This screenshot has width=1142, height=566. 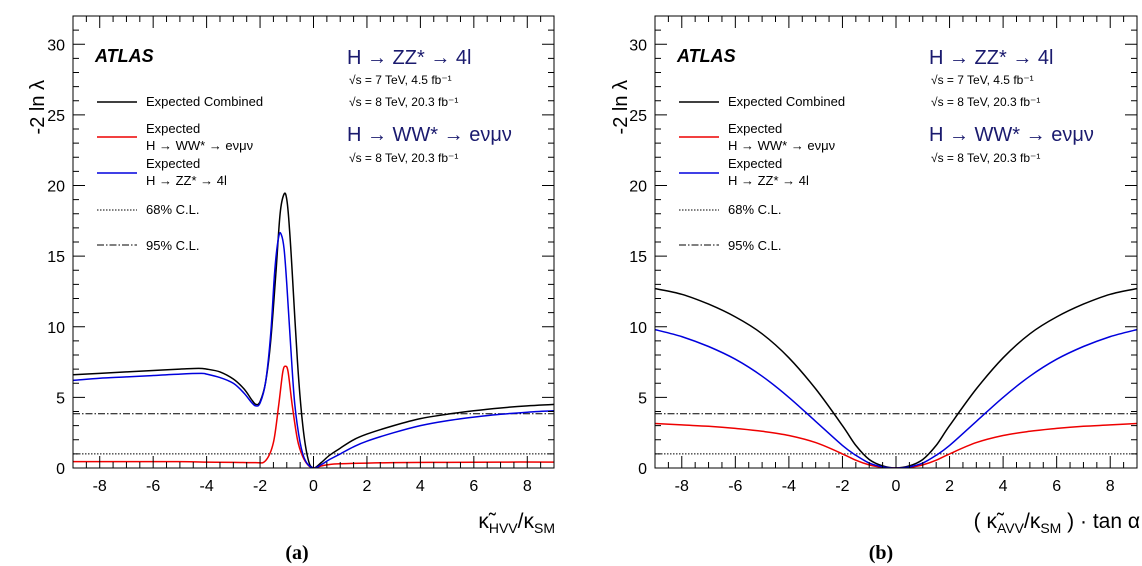 What do you see at coordinates (516, 523) in the screenshot?
I see `x-axis-label: κ̃HVV/κSM` at bounding box center [516, 523].